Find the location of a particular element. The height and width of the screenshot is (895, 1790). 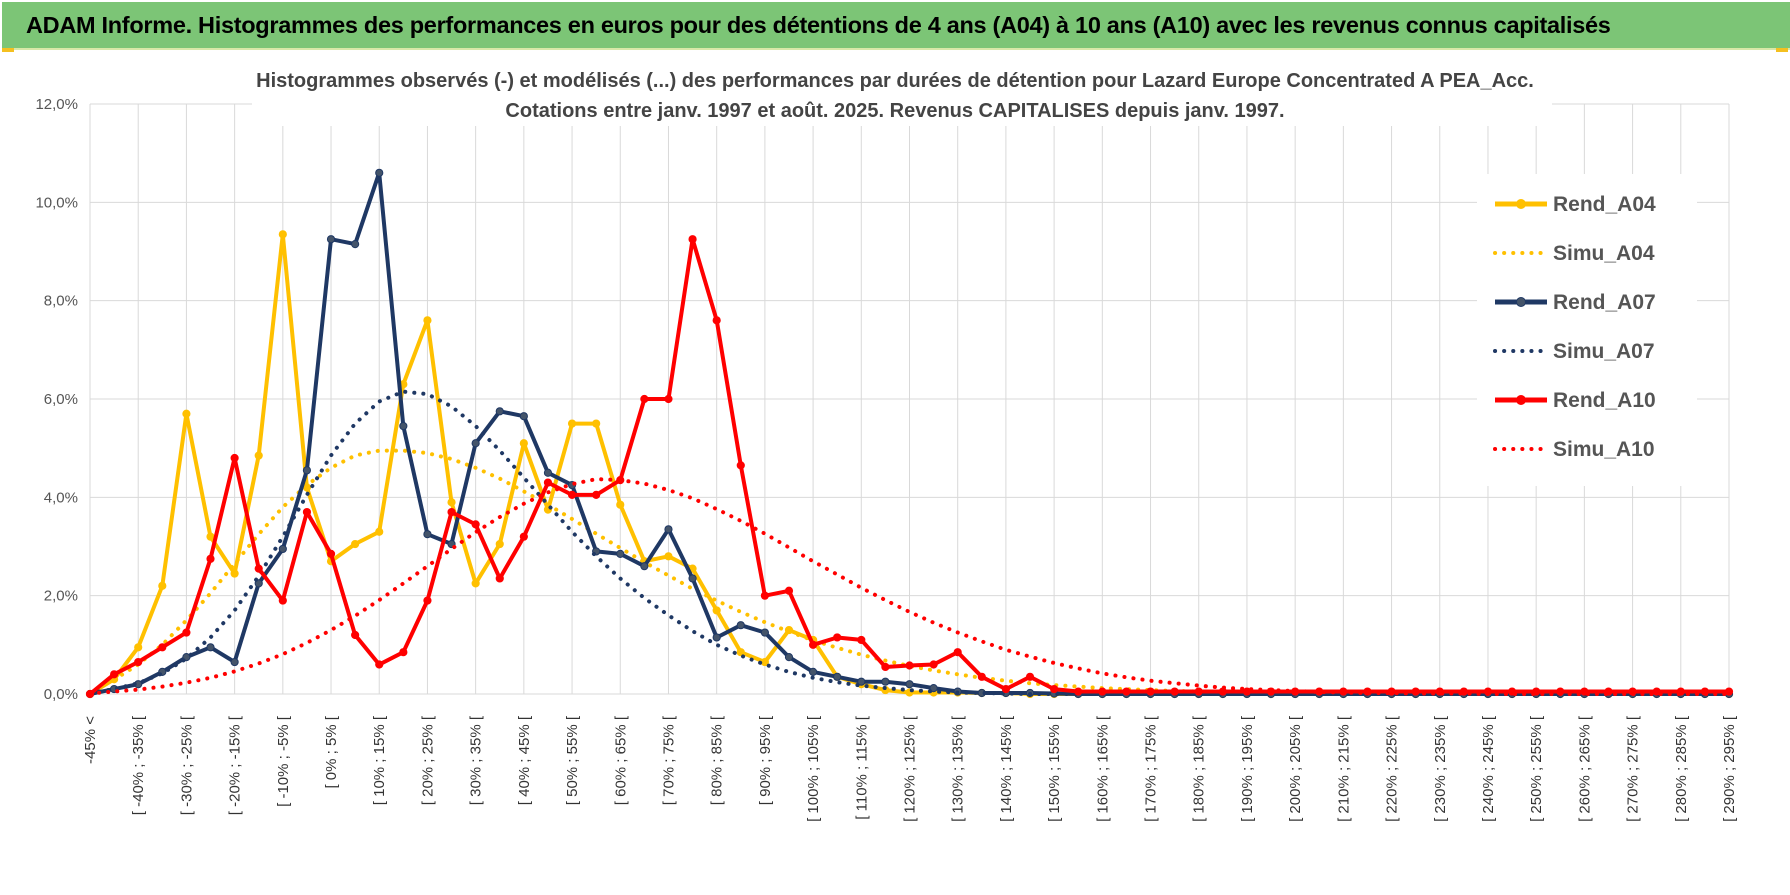

y-axis-ticks: 0,0% 2,0% 4,0% 6,0% 8,0% 10,0% 12,0% is located at coordinates (56, 399).